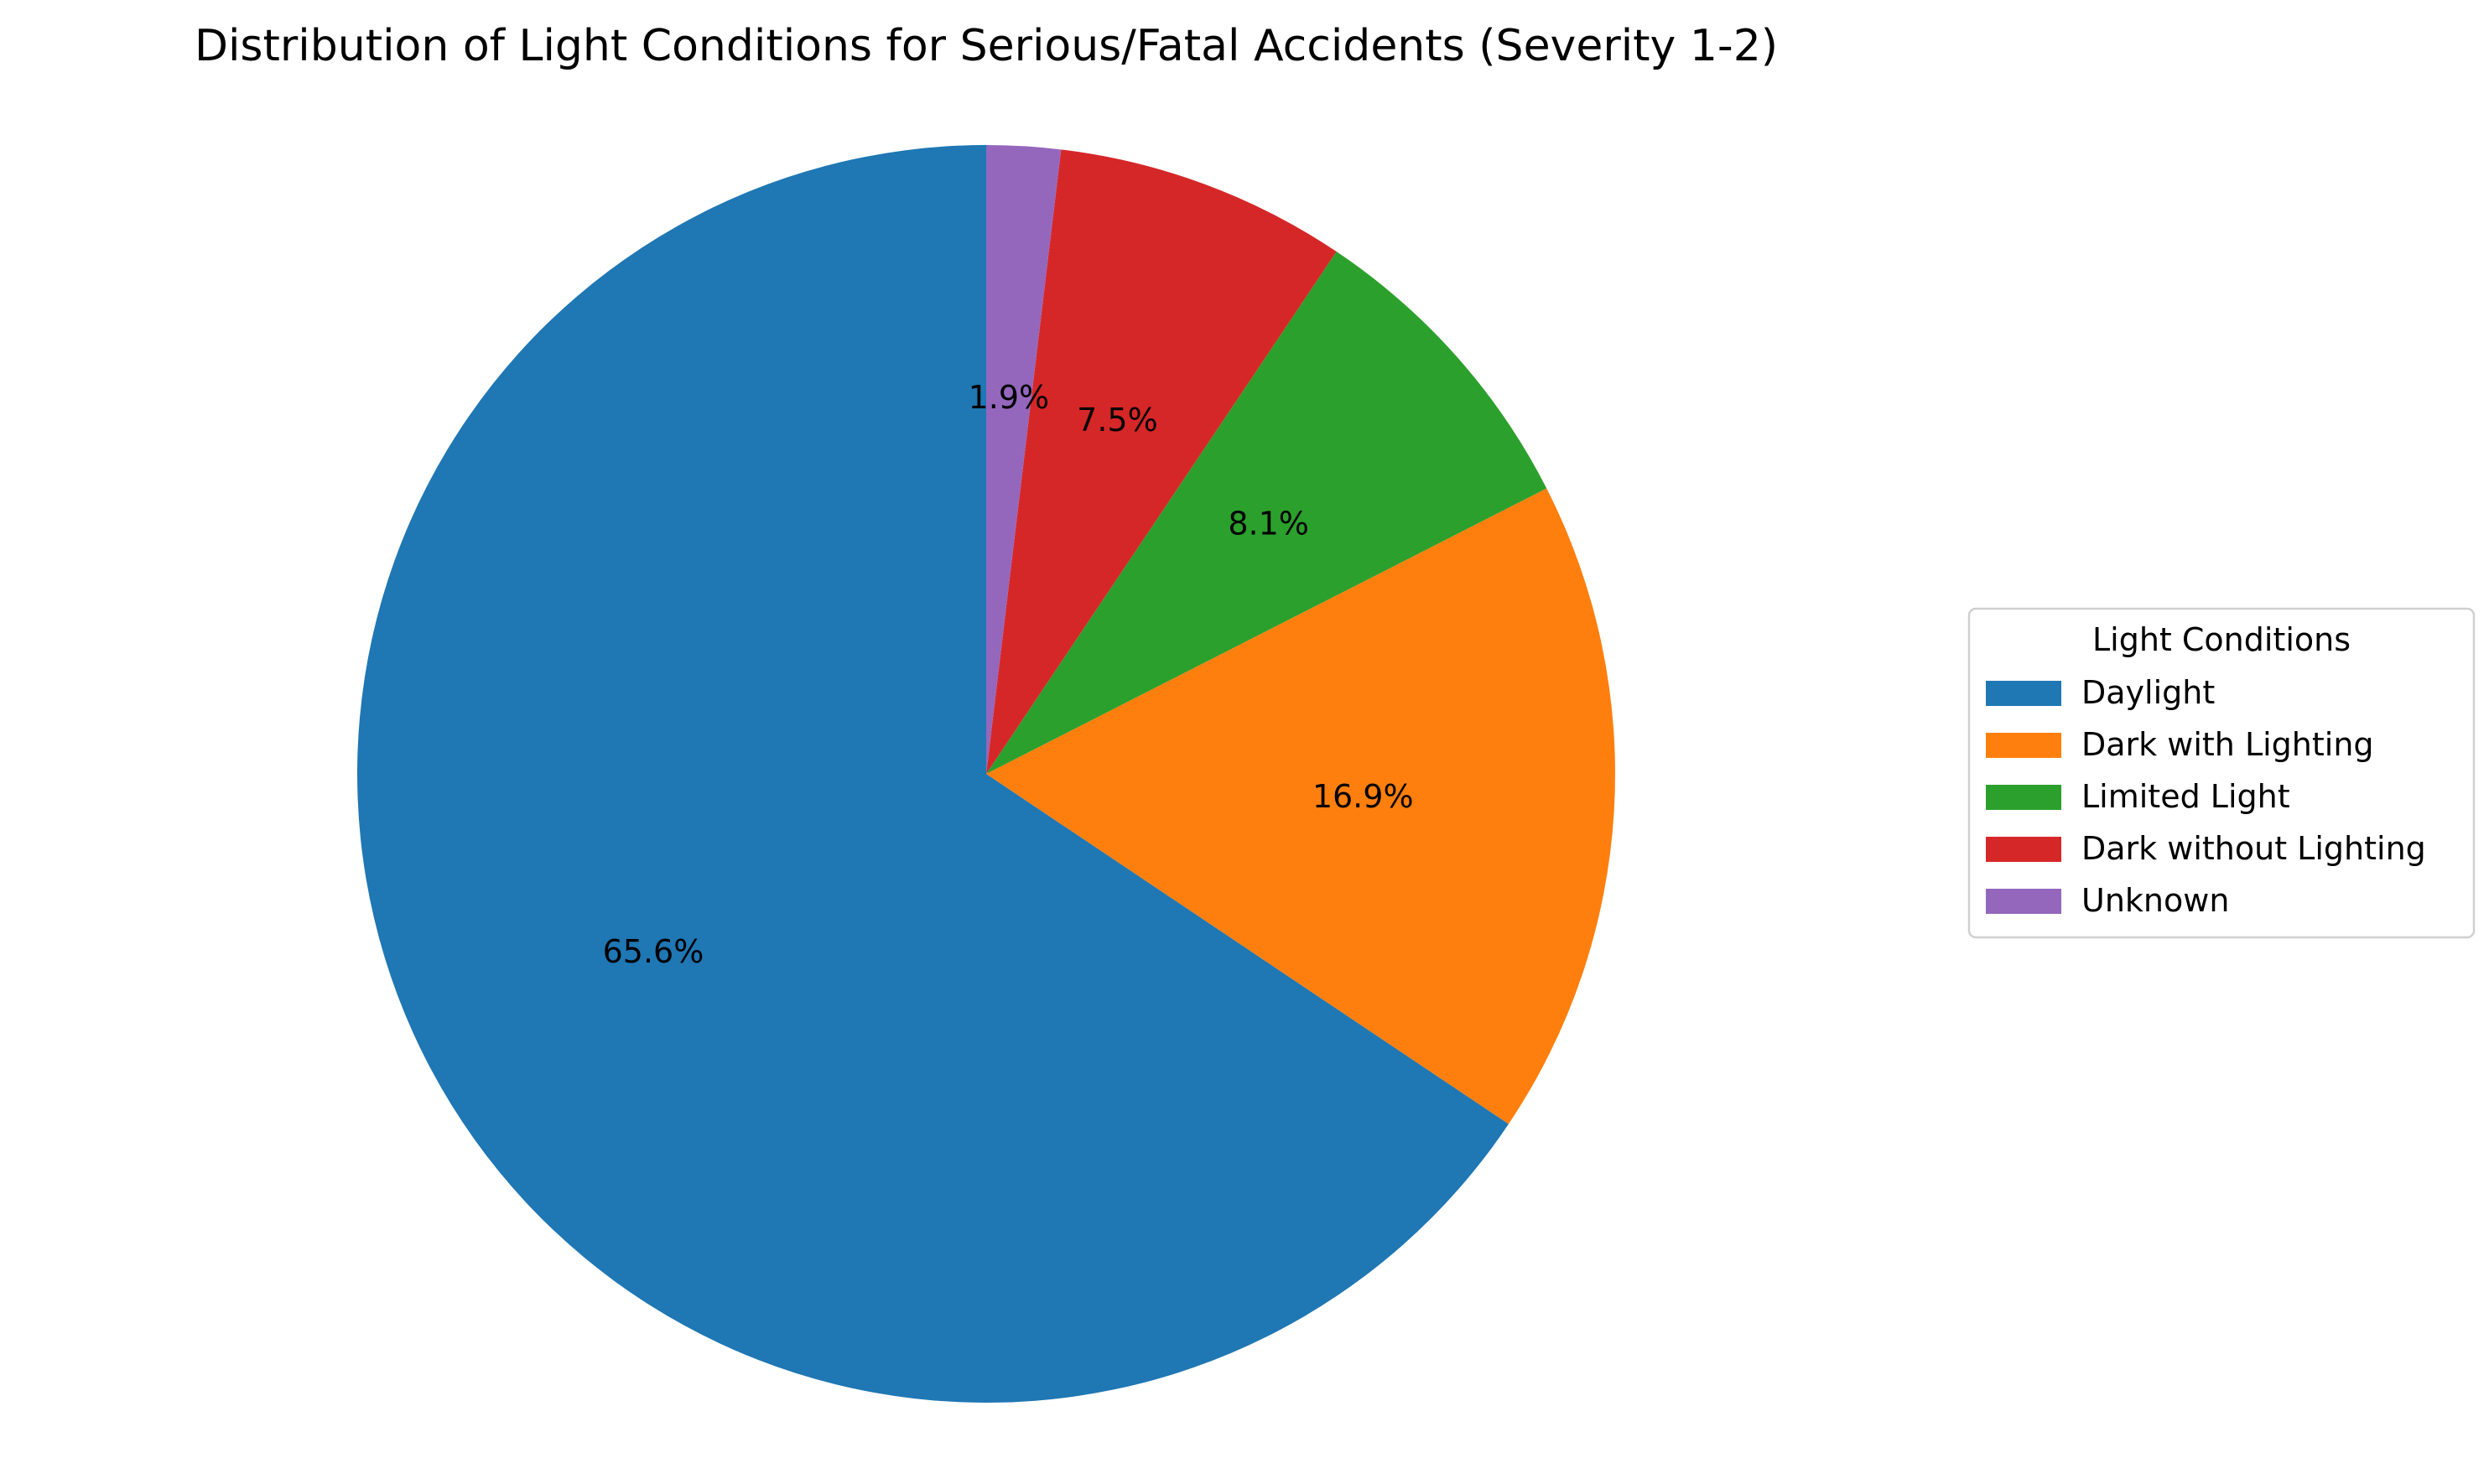 Image resolution: width=2489 pixels, height=1484 pixels. Describe the element at coordinates (2221, 639) in the screenshot. I see `legend-title: Light Conditions` at that location.